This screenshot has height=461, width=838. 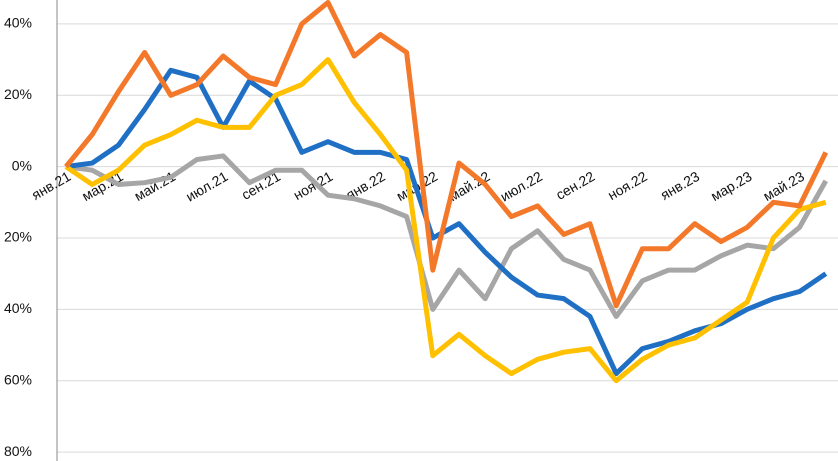 I want to click on x-tick-label: янв.21, so click(x=51, y=185).